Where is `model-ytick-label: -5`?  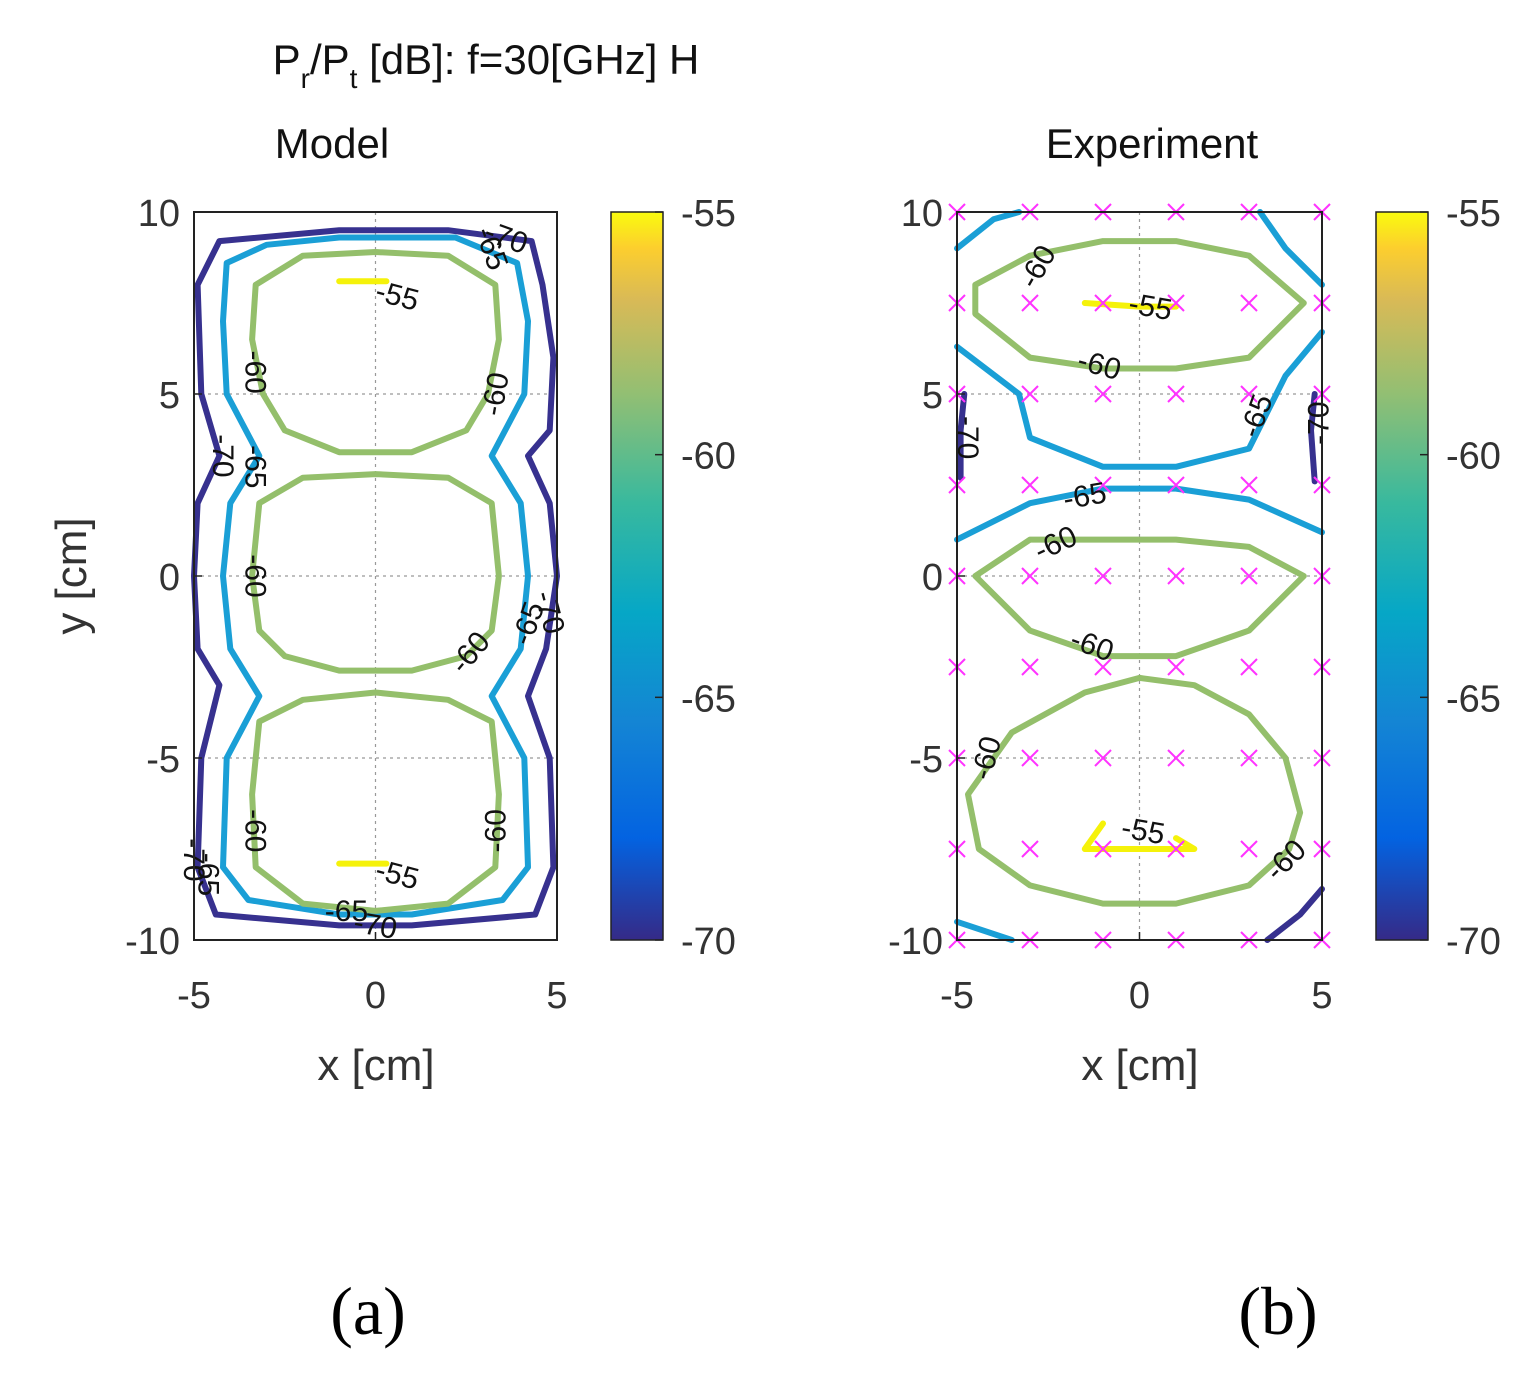 model-ytick-label: -5 is located at coordinates (163, 760).